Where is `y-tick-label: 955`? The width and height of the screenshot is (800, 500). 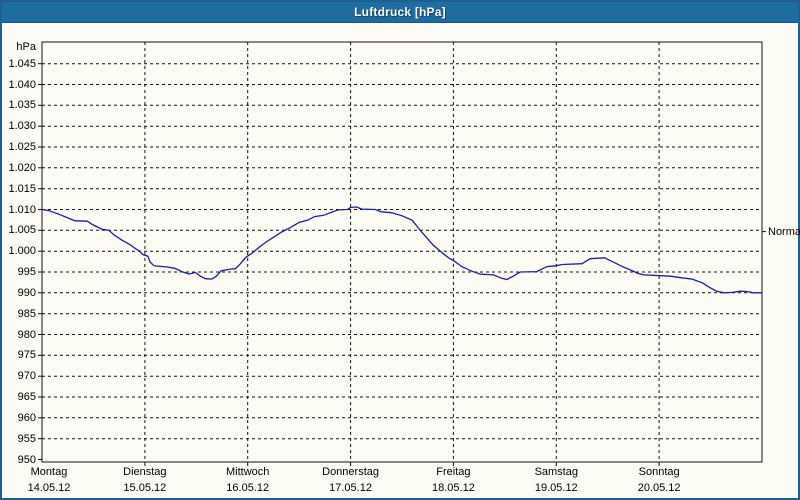 y-tick-label: 955 is located at coordinates (26, 438).